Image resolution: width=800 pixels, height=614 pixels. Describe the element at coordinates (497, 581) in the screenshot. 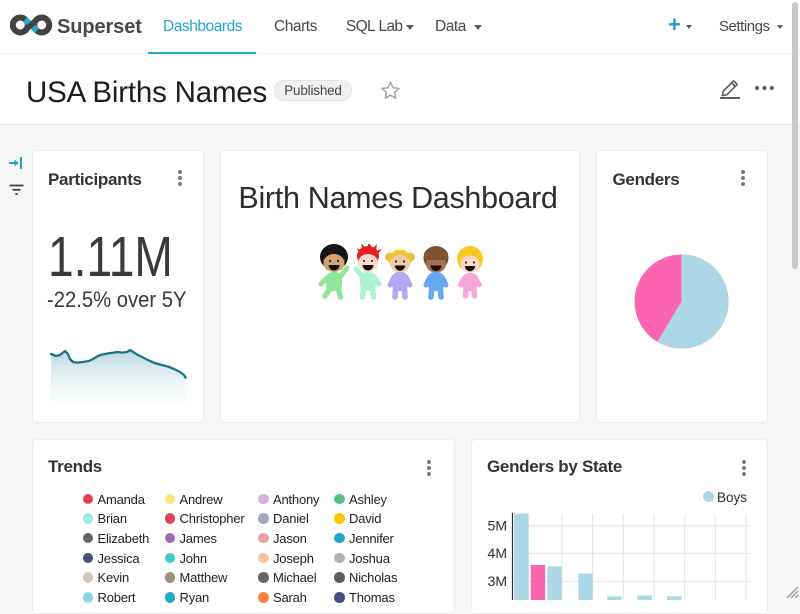

I see `svg-text: 3M` at that location.